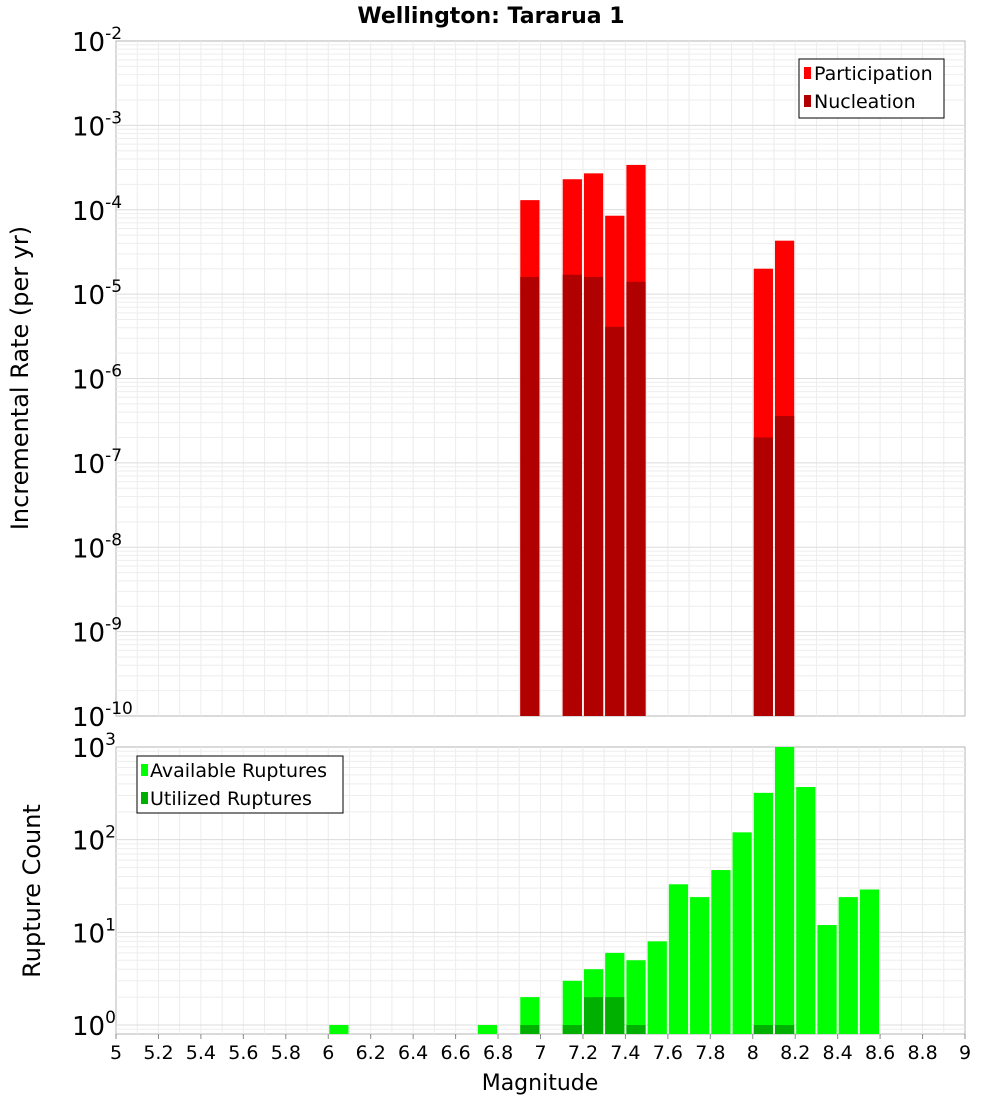 This screenshot has height=1100, width=1000. I want to click on y-tick-label: 10⁻², so click(97, 41).